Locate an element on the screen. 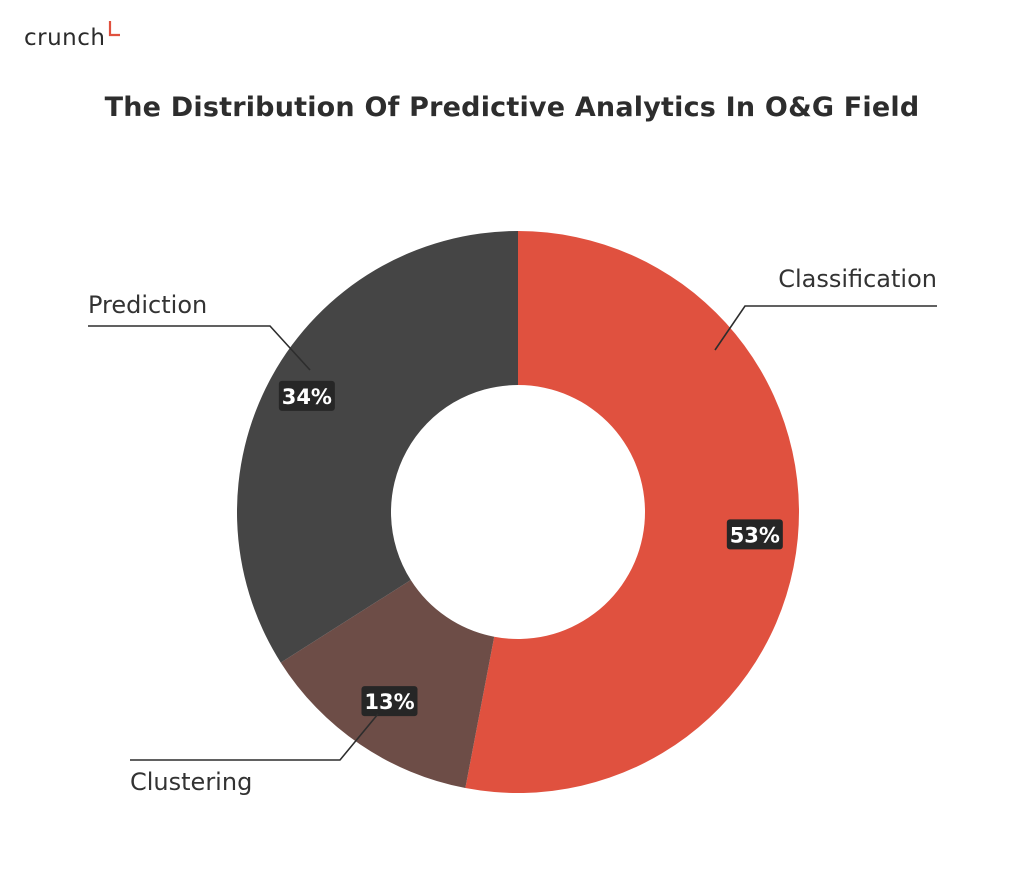 This screenshot has height=893, width=1024. value-label-text: 53% is located at coordinates (755, 535).